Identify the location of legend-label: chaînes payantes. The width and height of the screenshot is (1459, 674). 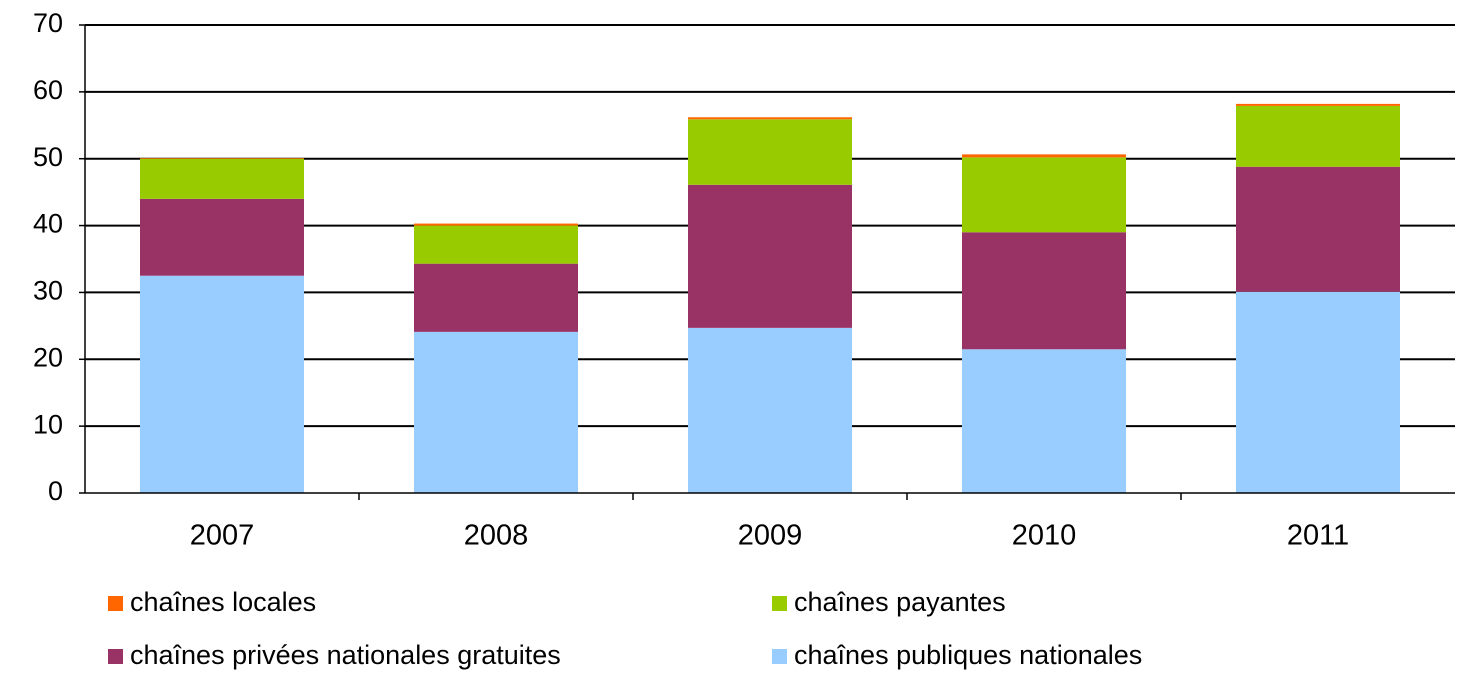
(900, 602).